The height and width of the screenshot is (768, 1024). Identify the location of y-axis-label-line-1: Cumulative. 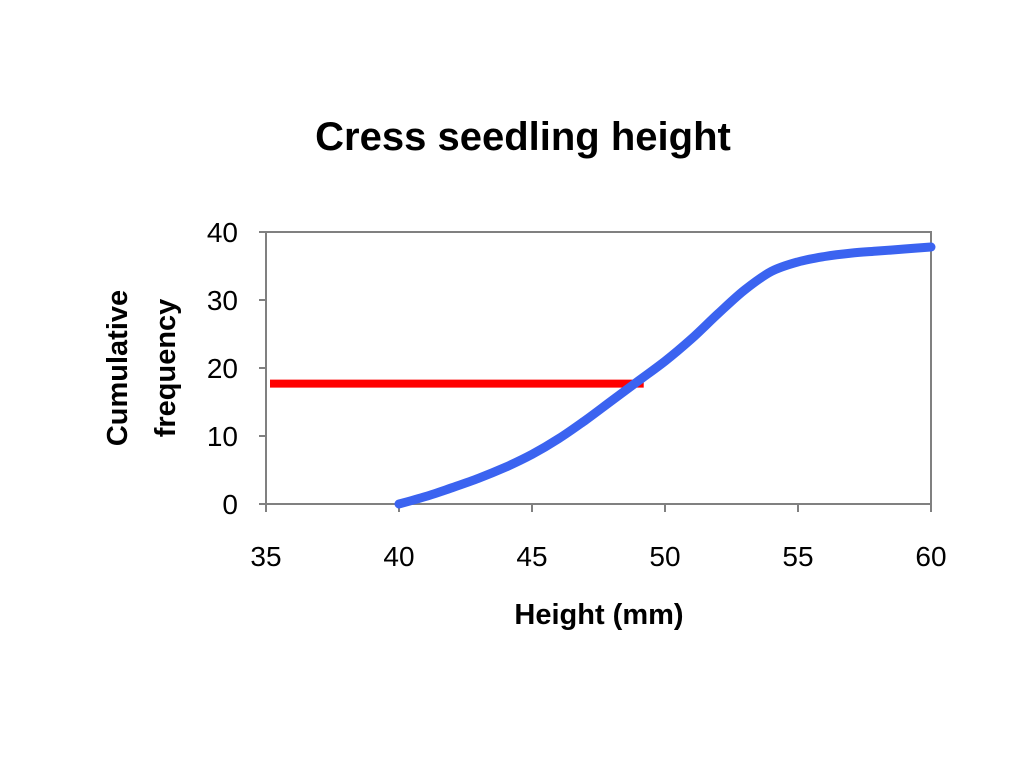
(118, 368).